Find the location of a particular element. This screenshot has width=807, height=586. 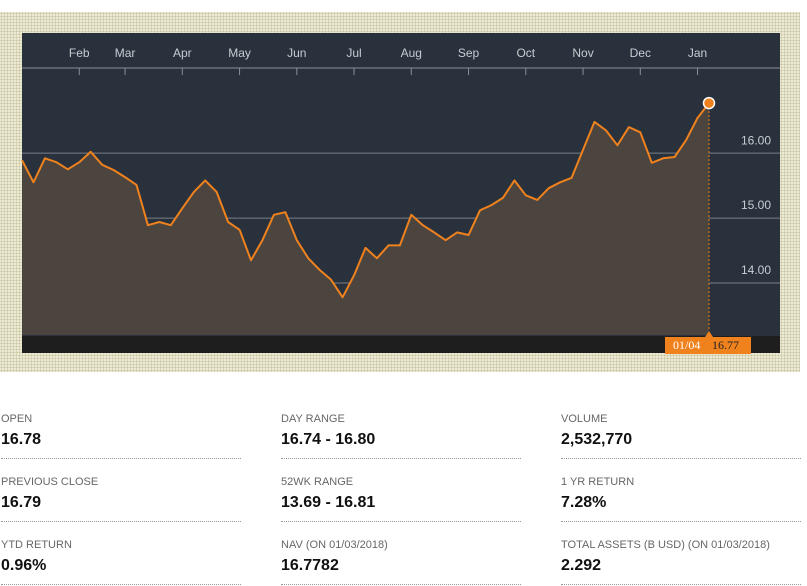

stat-value: 13.69 - 16.81 is located at coordinates (328, 502).